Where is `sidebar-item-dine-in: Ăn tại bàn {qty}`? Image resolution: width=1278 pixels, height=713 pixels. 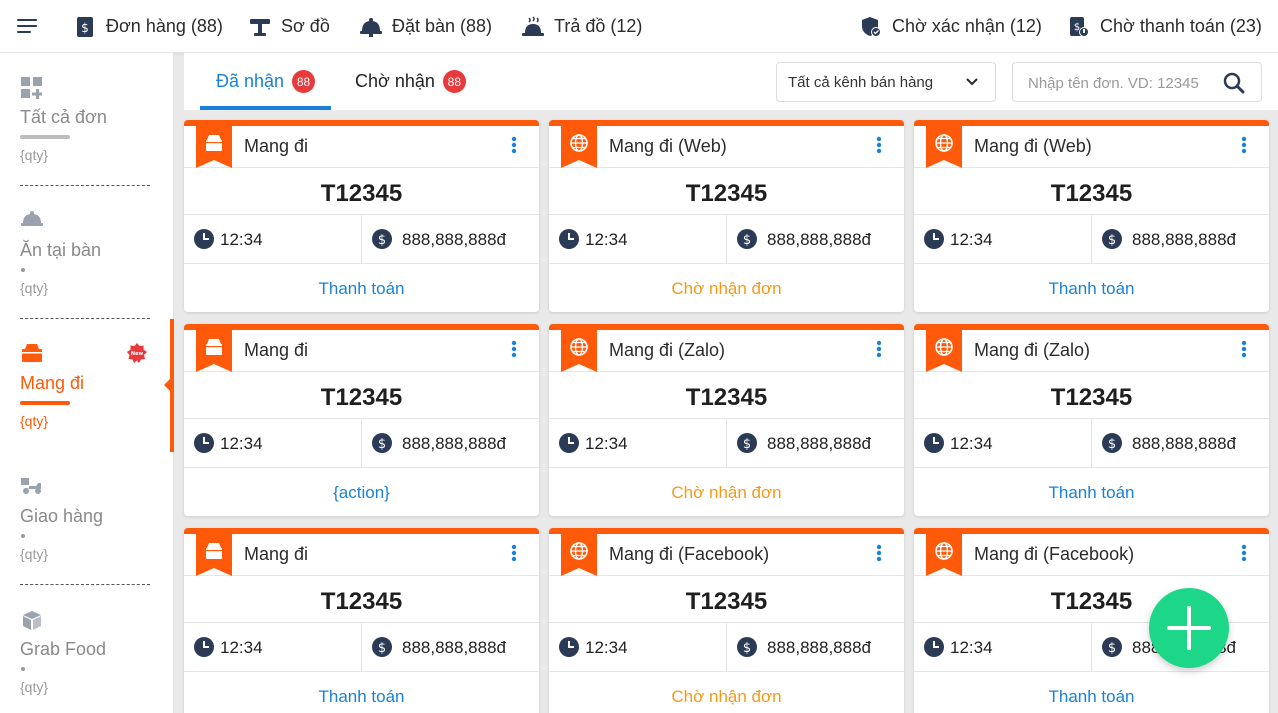
sidebar-item-dine-in: Ăn tại bàn {qty} is located at coordinates (87, 252).